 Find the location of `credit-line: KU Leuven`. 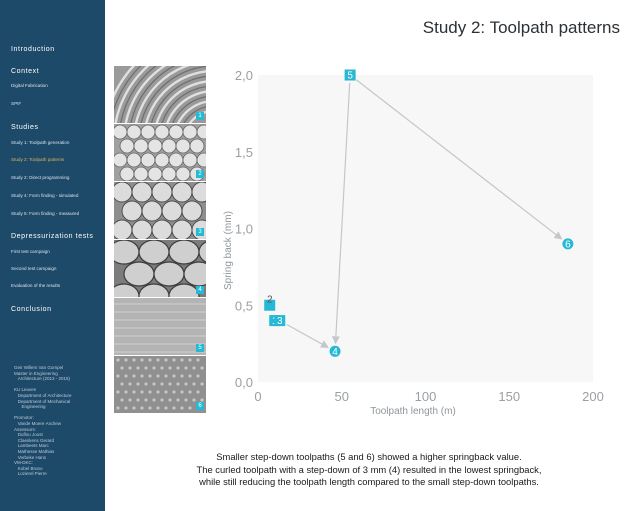

credit-line: KU Leuven is located at coordinates (25, 390).